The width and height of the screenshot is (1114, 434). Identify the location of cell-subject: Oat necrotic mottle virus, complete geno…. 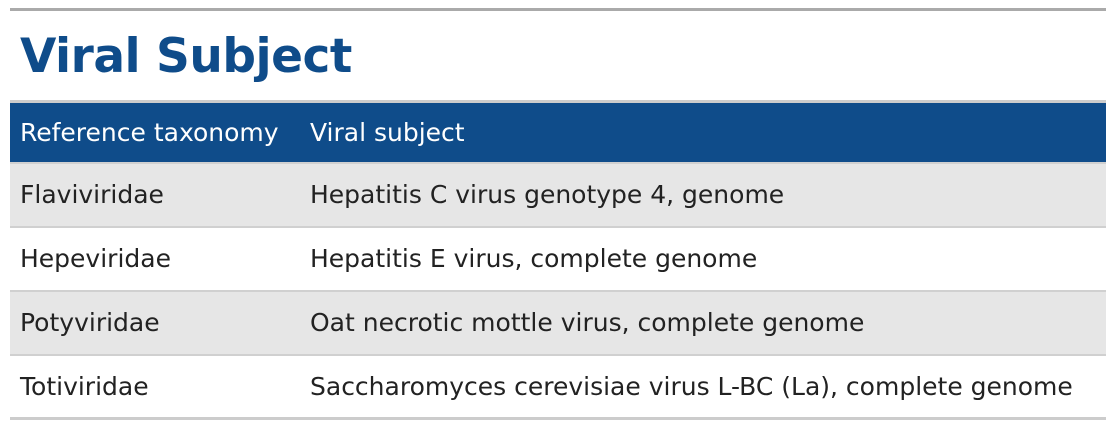
(587, 322).